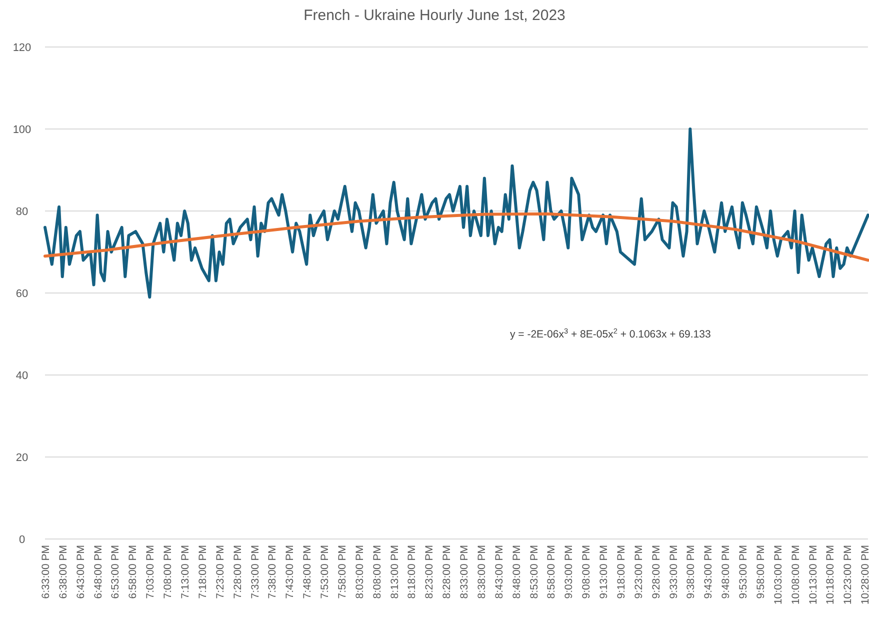 Image resolution: width=869 pixels, height=620 pixels. Describe the element at coordinates (435, 15) in the screenshot. I see `chart-title: French - Ukraine Hourly June 1st, 2023` at that location.